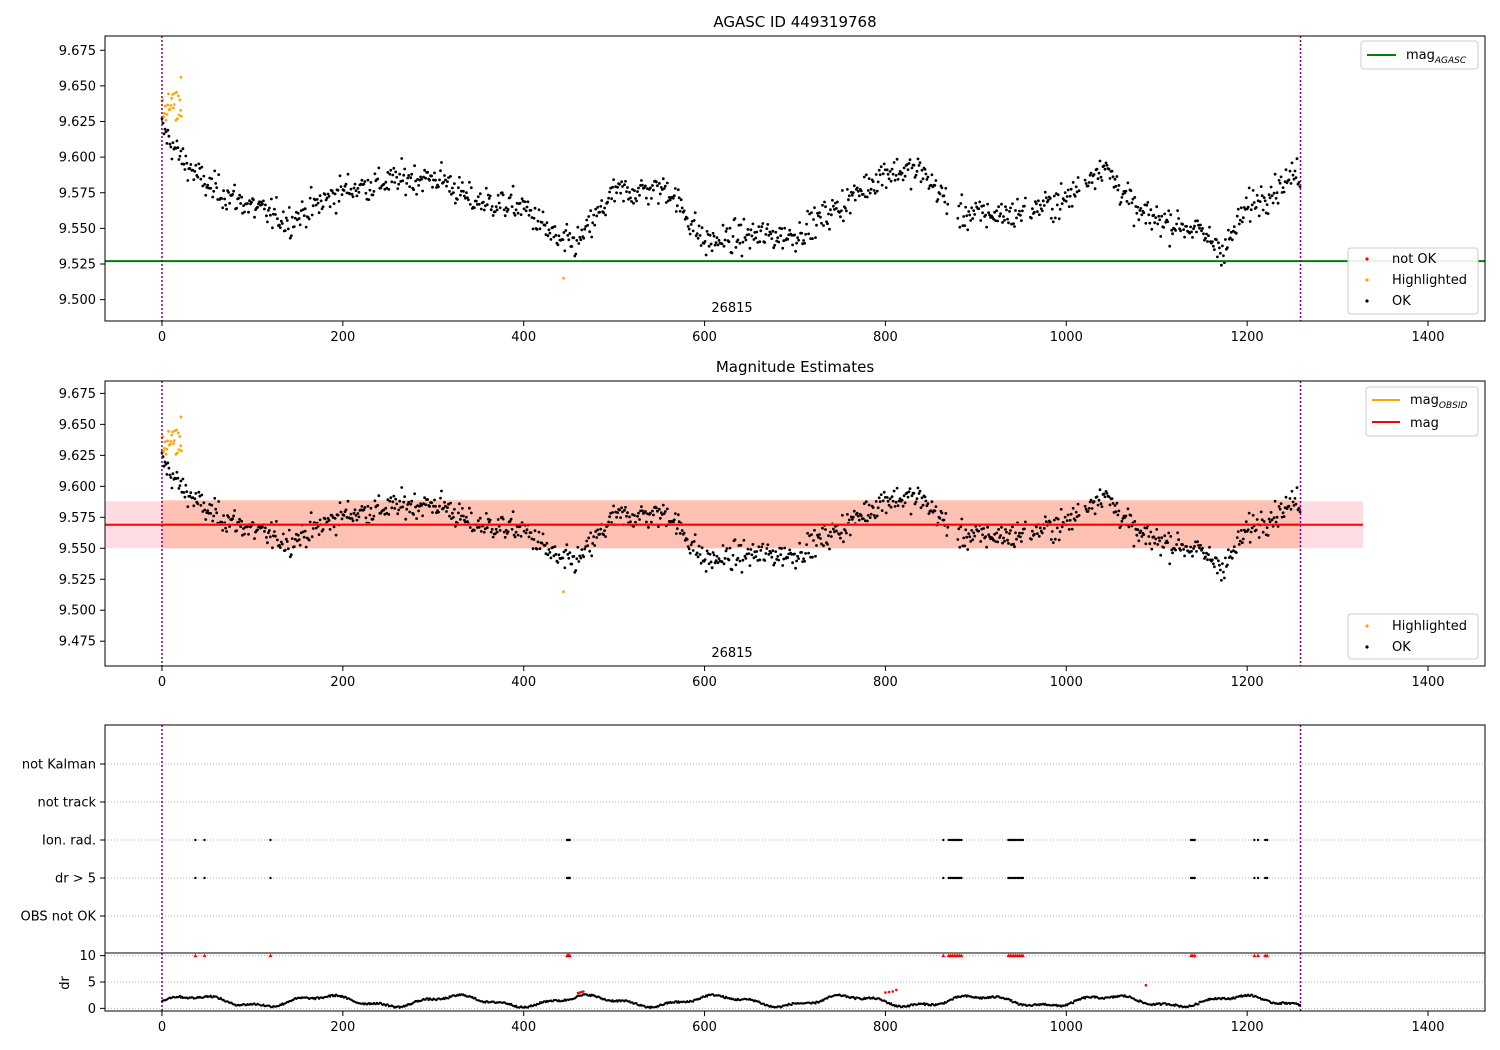 This screenshot has width=1500, height=1050. What do you see at coordinates (1066, 1027) in the screenshot?
I see `x-tick-label: 1000` at bounding box center [1066, 1027].